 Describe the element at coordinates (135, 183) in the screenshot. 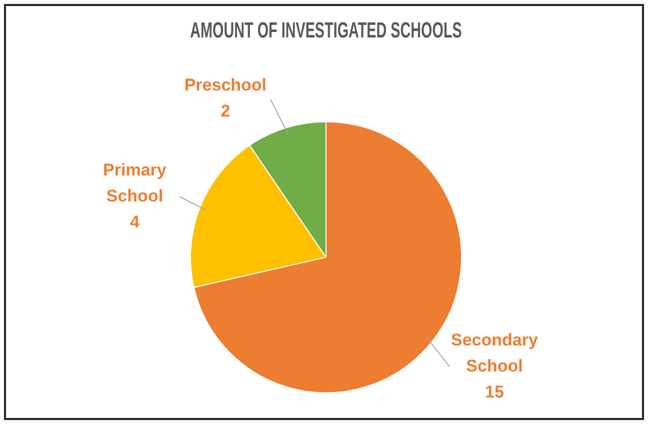

I see `slice-label: Primary School` at that location.